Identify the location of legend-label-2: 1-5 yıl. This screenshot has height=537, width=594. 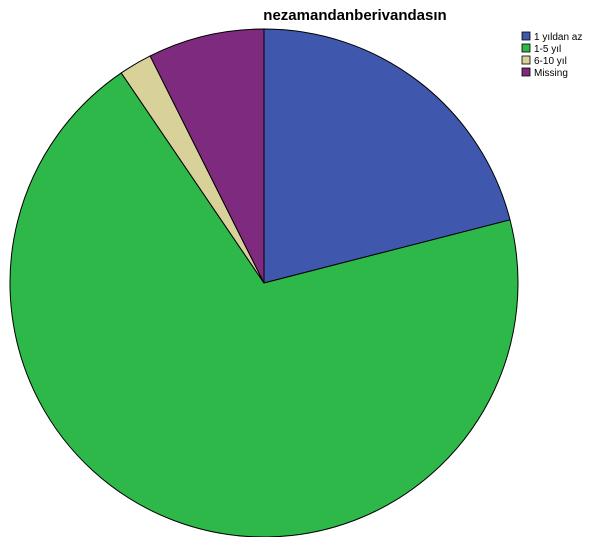
(547, 49).